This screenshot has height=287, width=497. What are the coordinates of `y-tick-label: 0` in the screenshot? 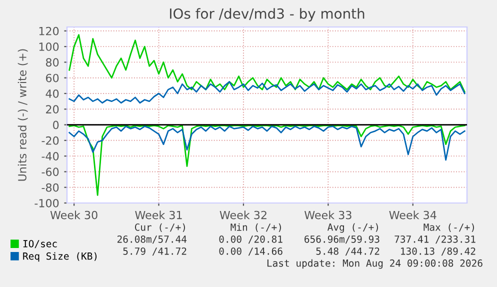 It's located at (56, 125).